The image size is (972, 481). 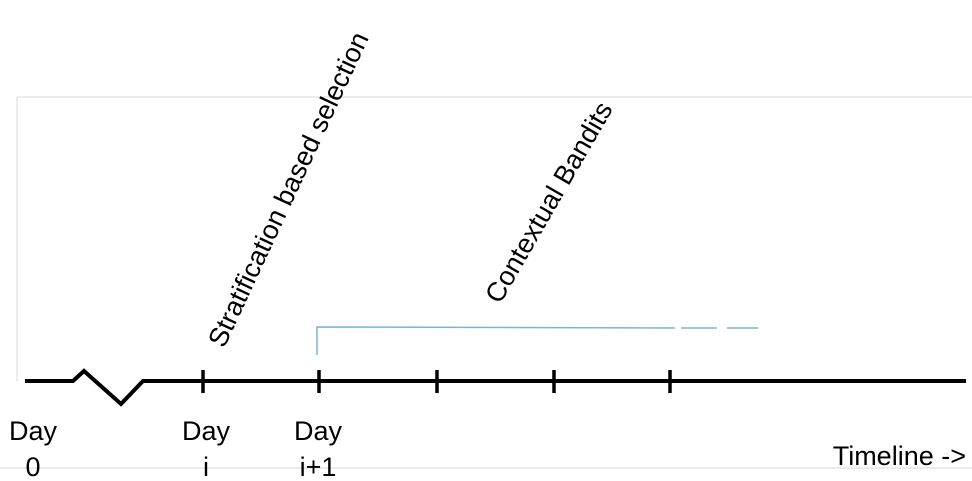 I want to click on day-i-plus-1-label-line1: Day, so click(x=318, y=431).